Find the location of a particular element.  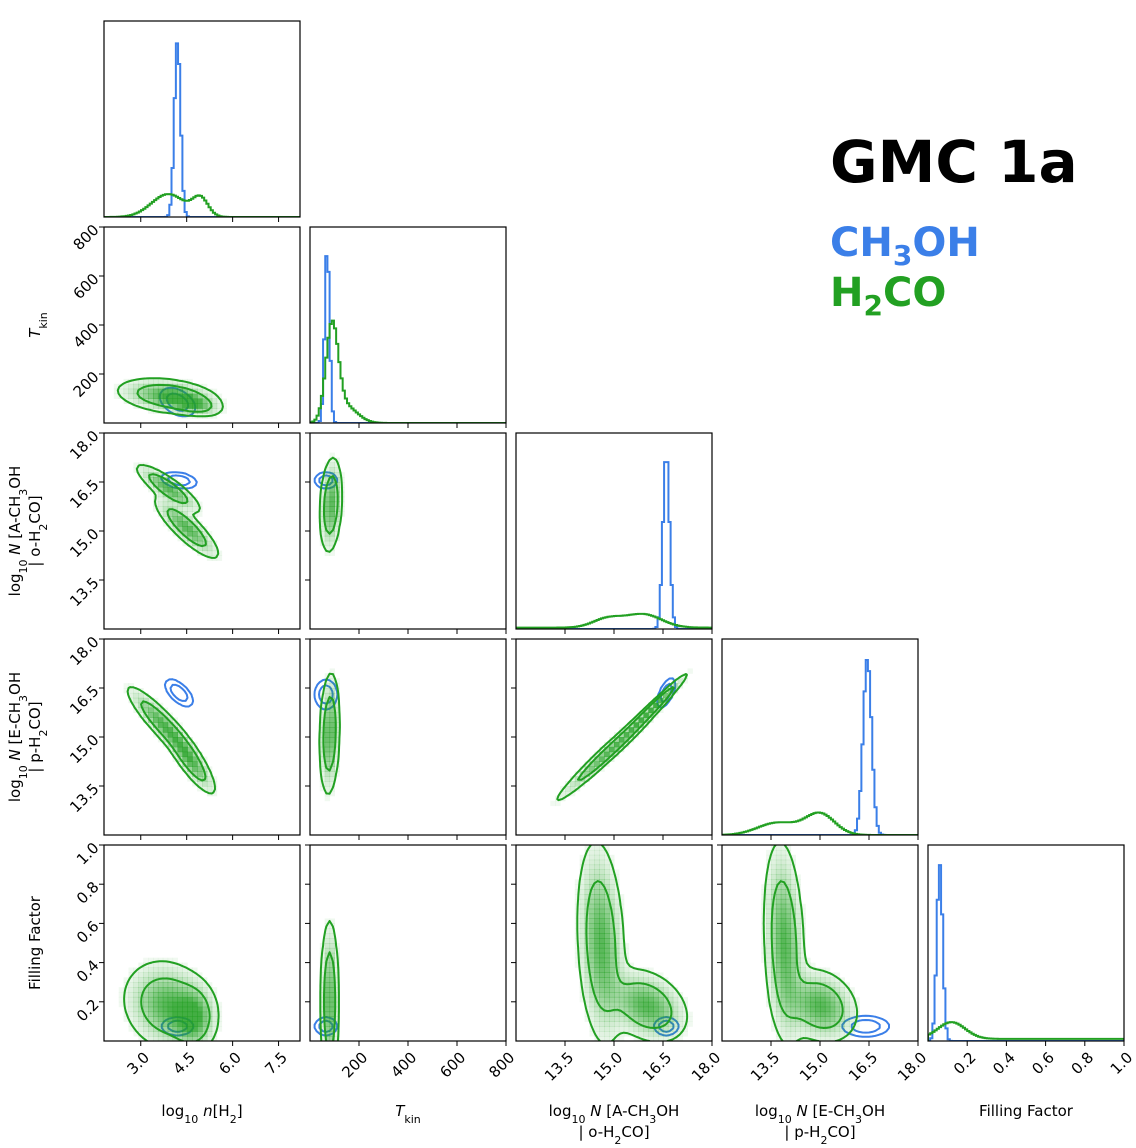

histogram-ch3oh-lognH2 is located at coordinates (202, 129).